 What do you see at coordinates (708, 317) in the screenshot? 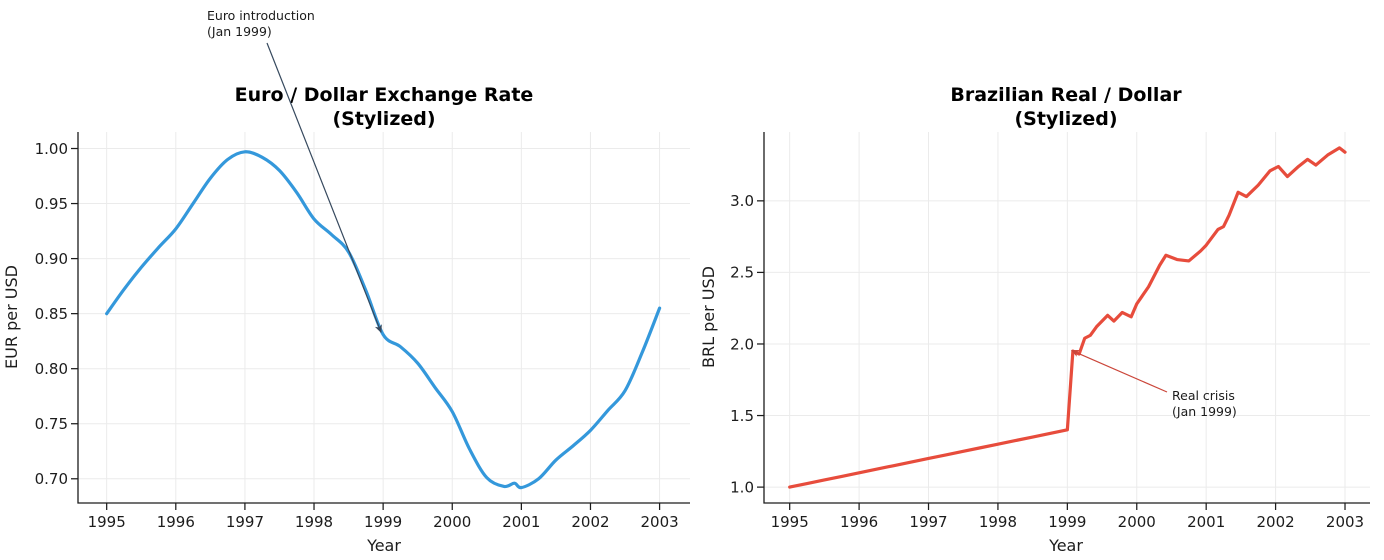
I see `y-axis-label: BRL per USD` at bounding box center [708, 317].